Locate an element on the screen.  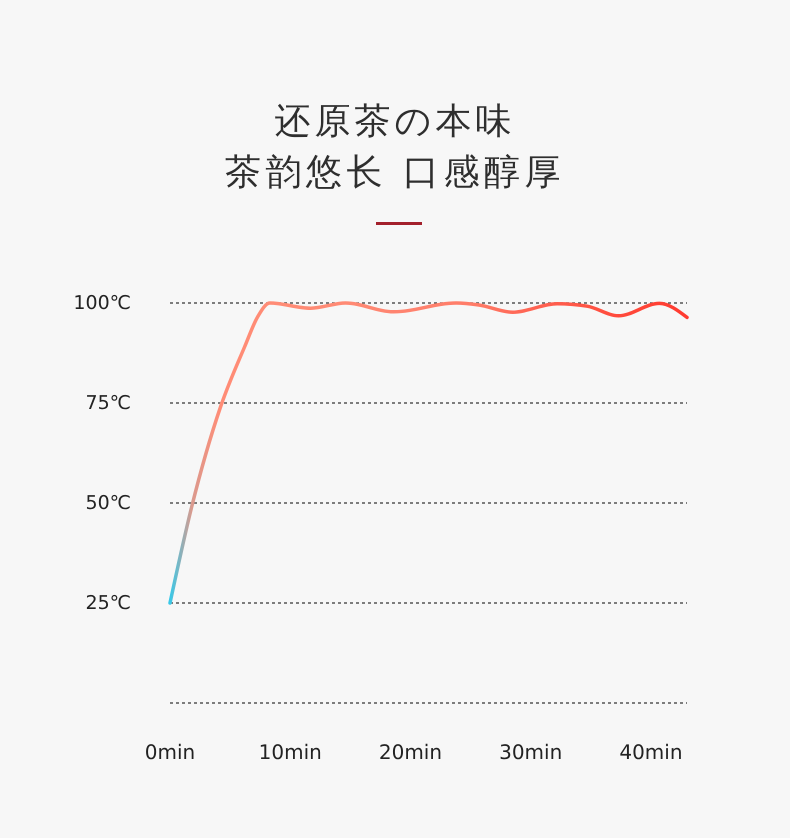
y-tick-label: 100℃ is located at coordinates (102, 303).